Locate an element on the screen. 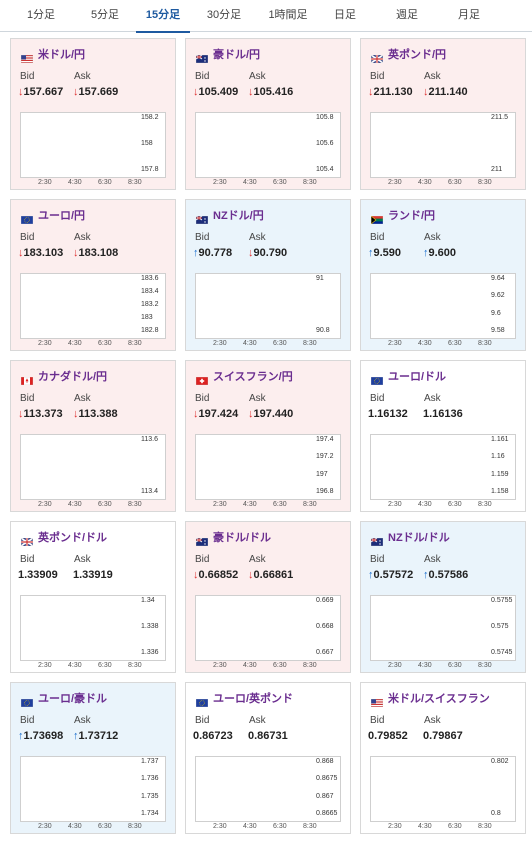  pair-title: 英ポンド/円 is located at coordinates (417, 55).